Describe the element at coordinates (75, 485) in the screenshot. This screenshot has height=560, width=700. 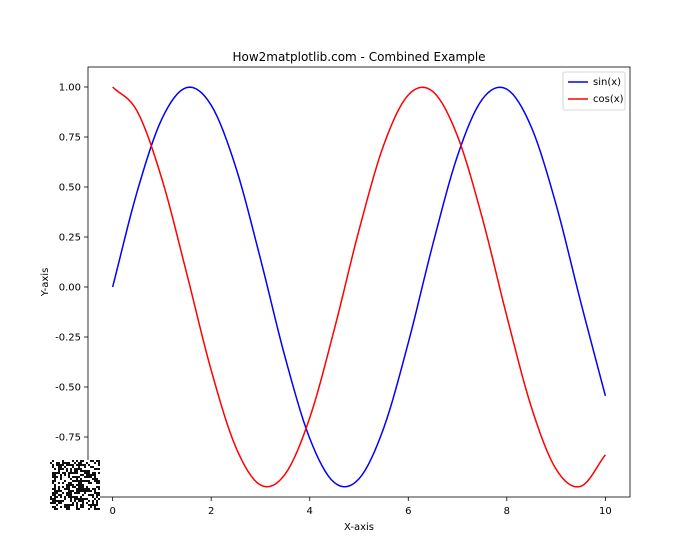
I see `qr-noise-icon` at that location.